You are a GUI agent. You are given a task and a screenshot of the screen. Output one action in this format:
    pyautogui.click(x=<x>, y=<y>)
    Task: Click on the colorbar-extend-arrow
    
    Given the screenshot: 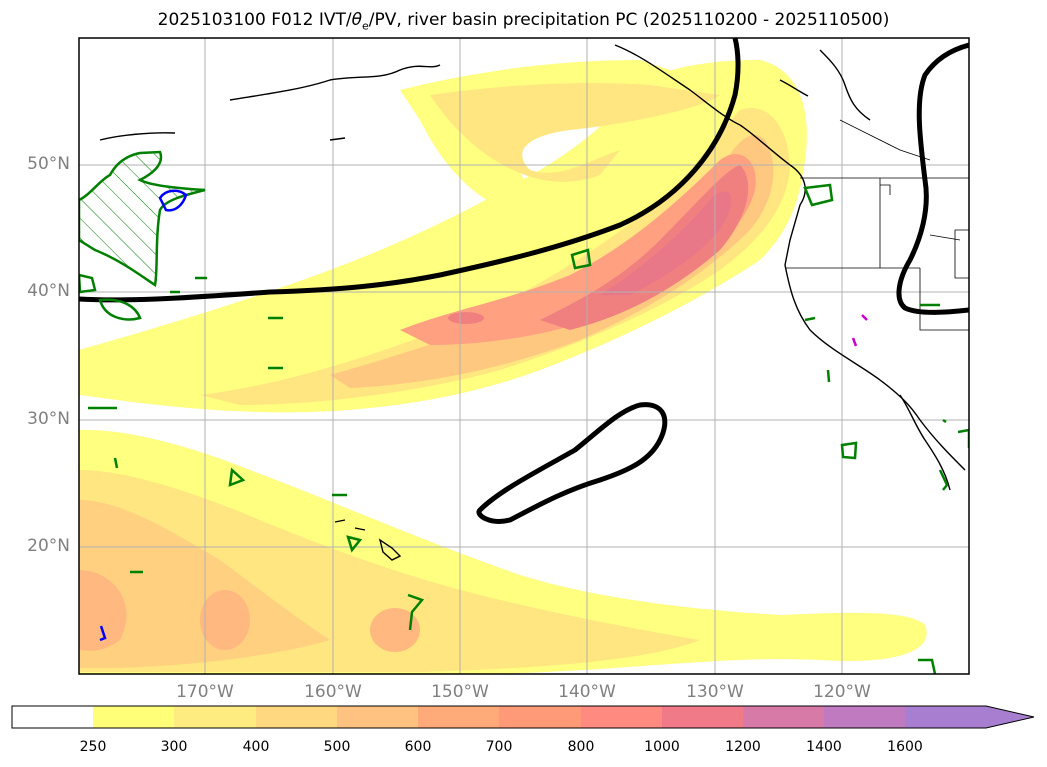 What is the action you would take?
    pyautogui.click(x=969, y=717)
    